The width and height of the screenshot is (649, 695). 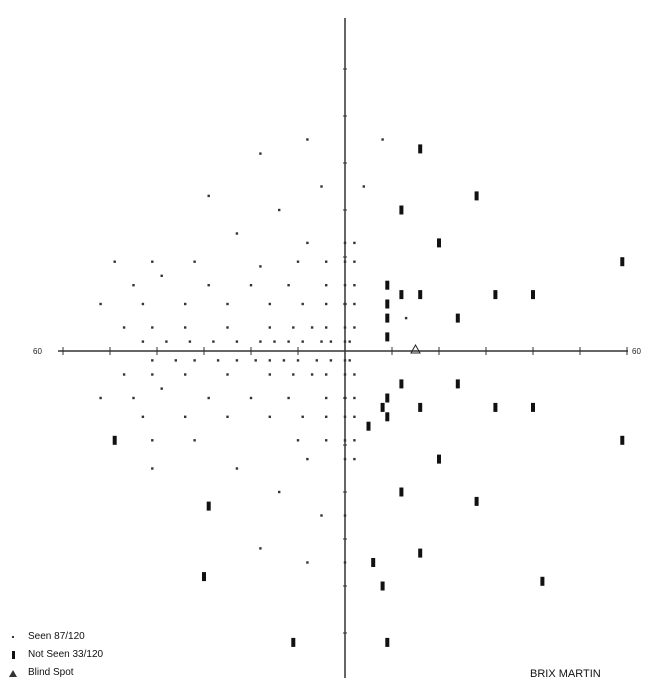 What do you see at coordinates (40, 636) in the screenshot?
I see `legend-seen-label: Seen` at bounding box center [40, 636].